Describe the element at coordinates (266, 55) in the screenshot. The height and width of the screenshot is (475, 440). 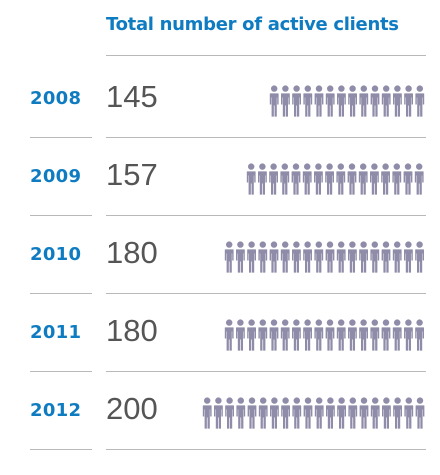
I see `title-divider` at that location.